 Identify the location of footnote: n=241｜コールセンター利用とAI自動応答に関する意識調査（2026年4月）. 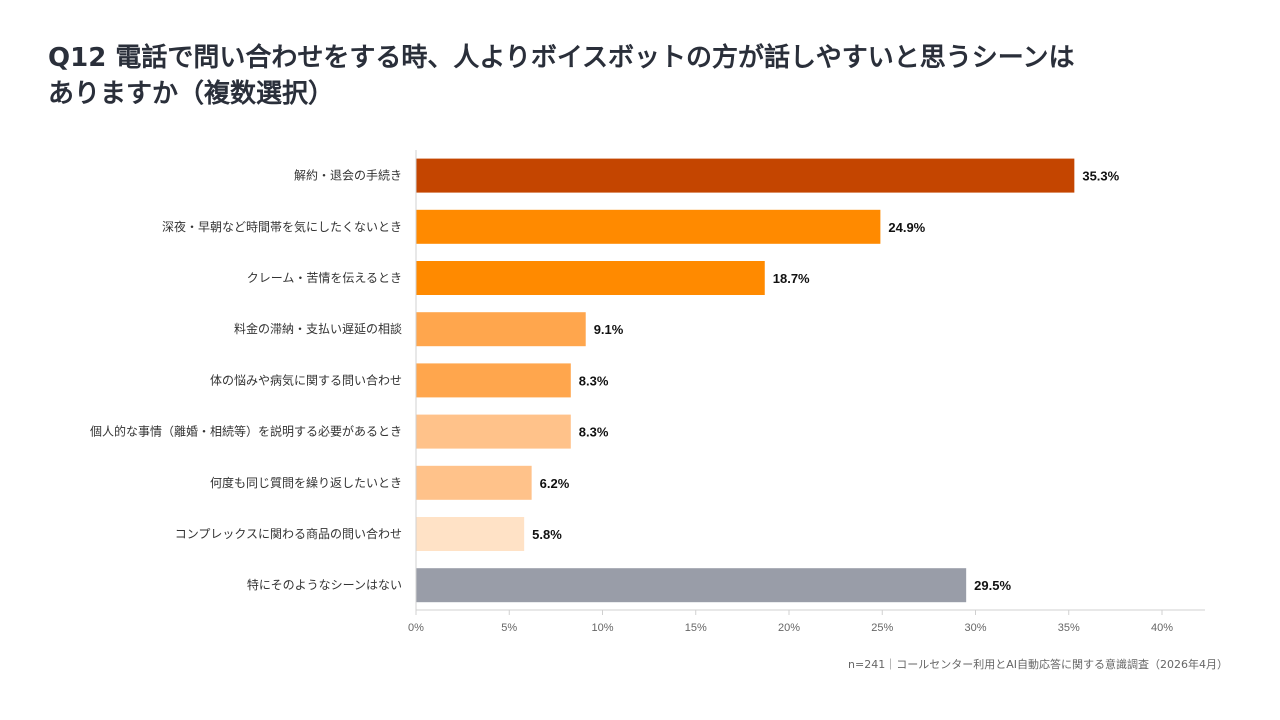
(1038, 664).